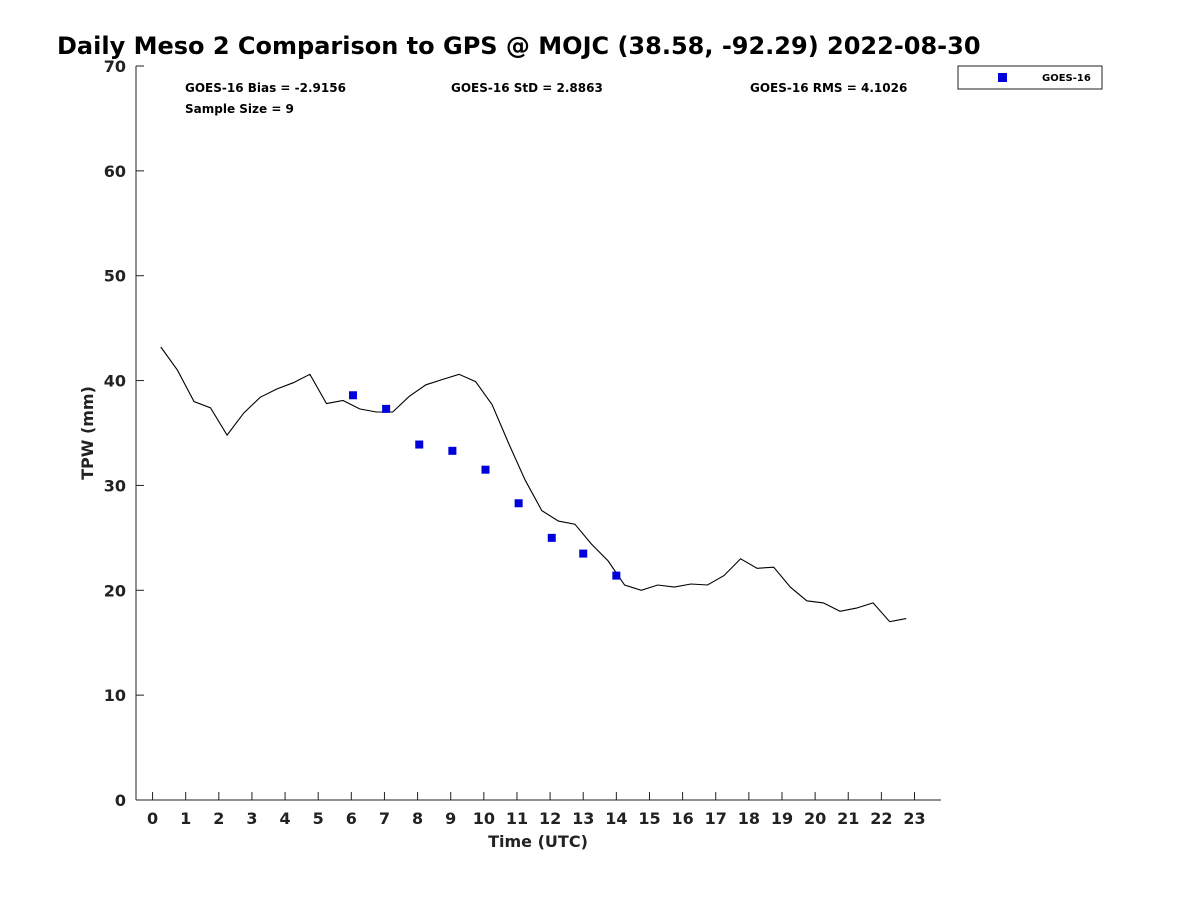 This screenshot has height=900, width=1200. What do you see at coordinates (450, 818) in the screenshot?
I see `x-tick-label: 9` at bounding box center [450, 818].